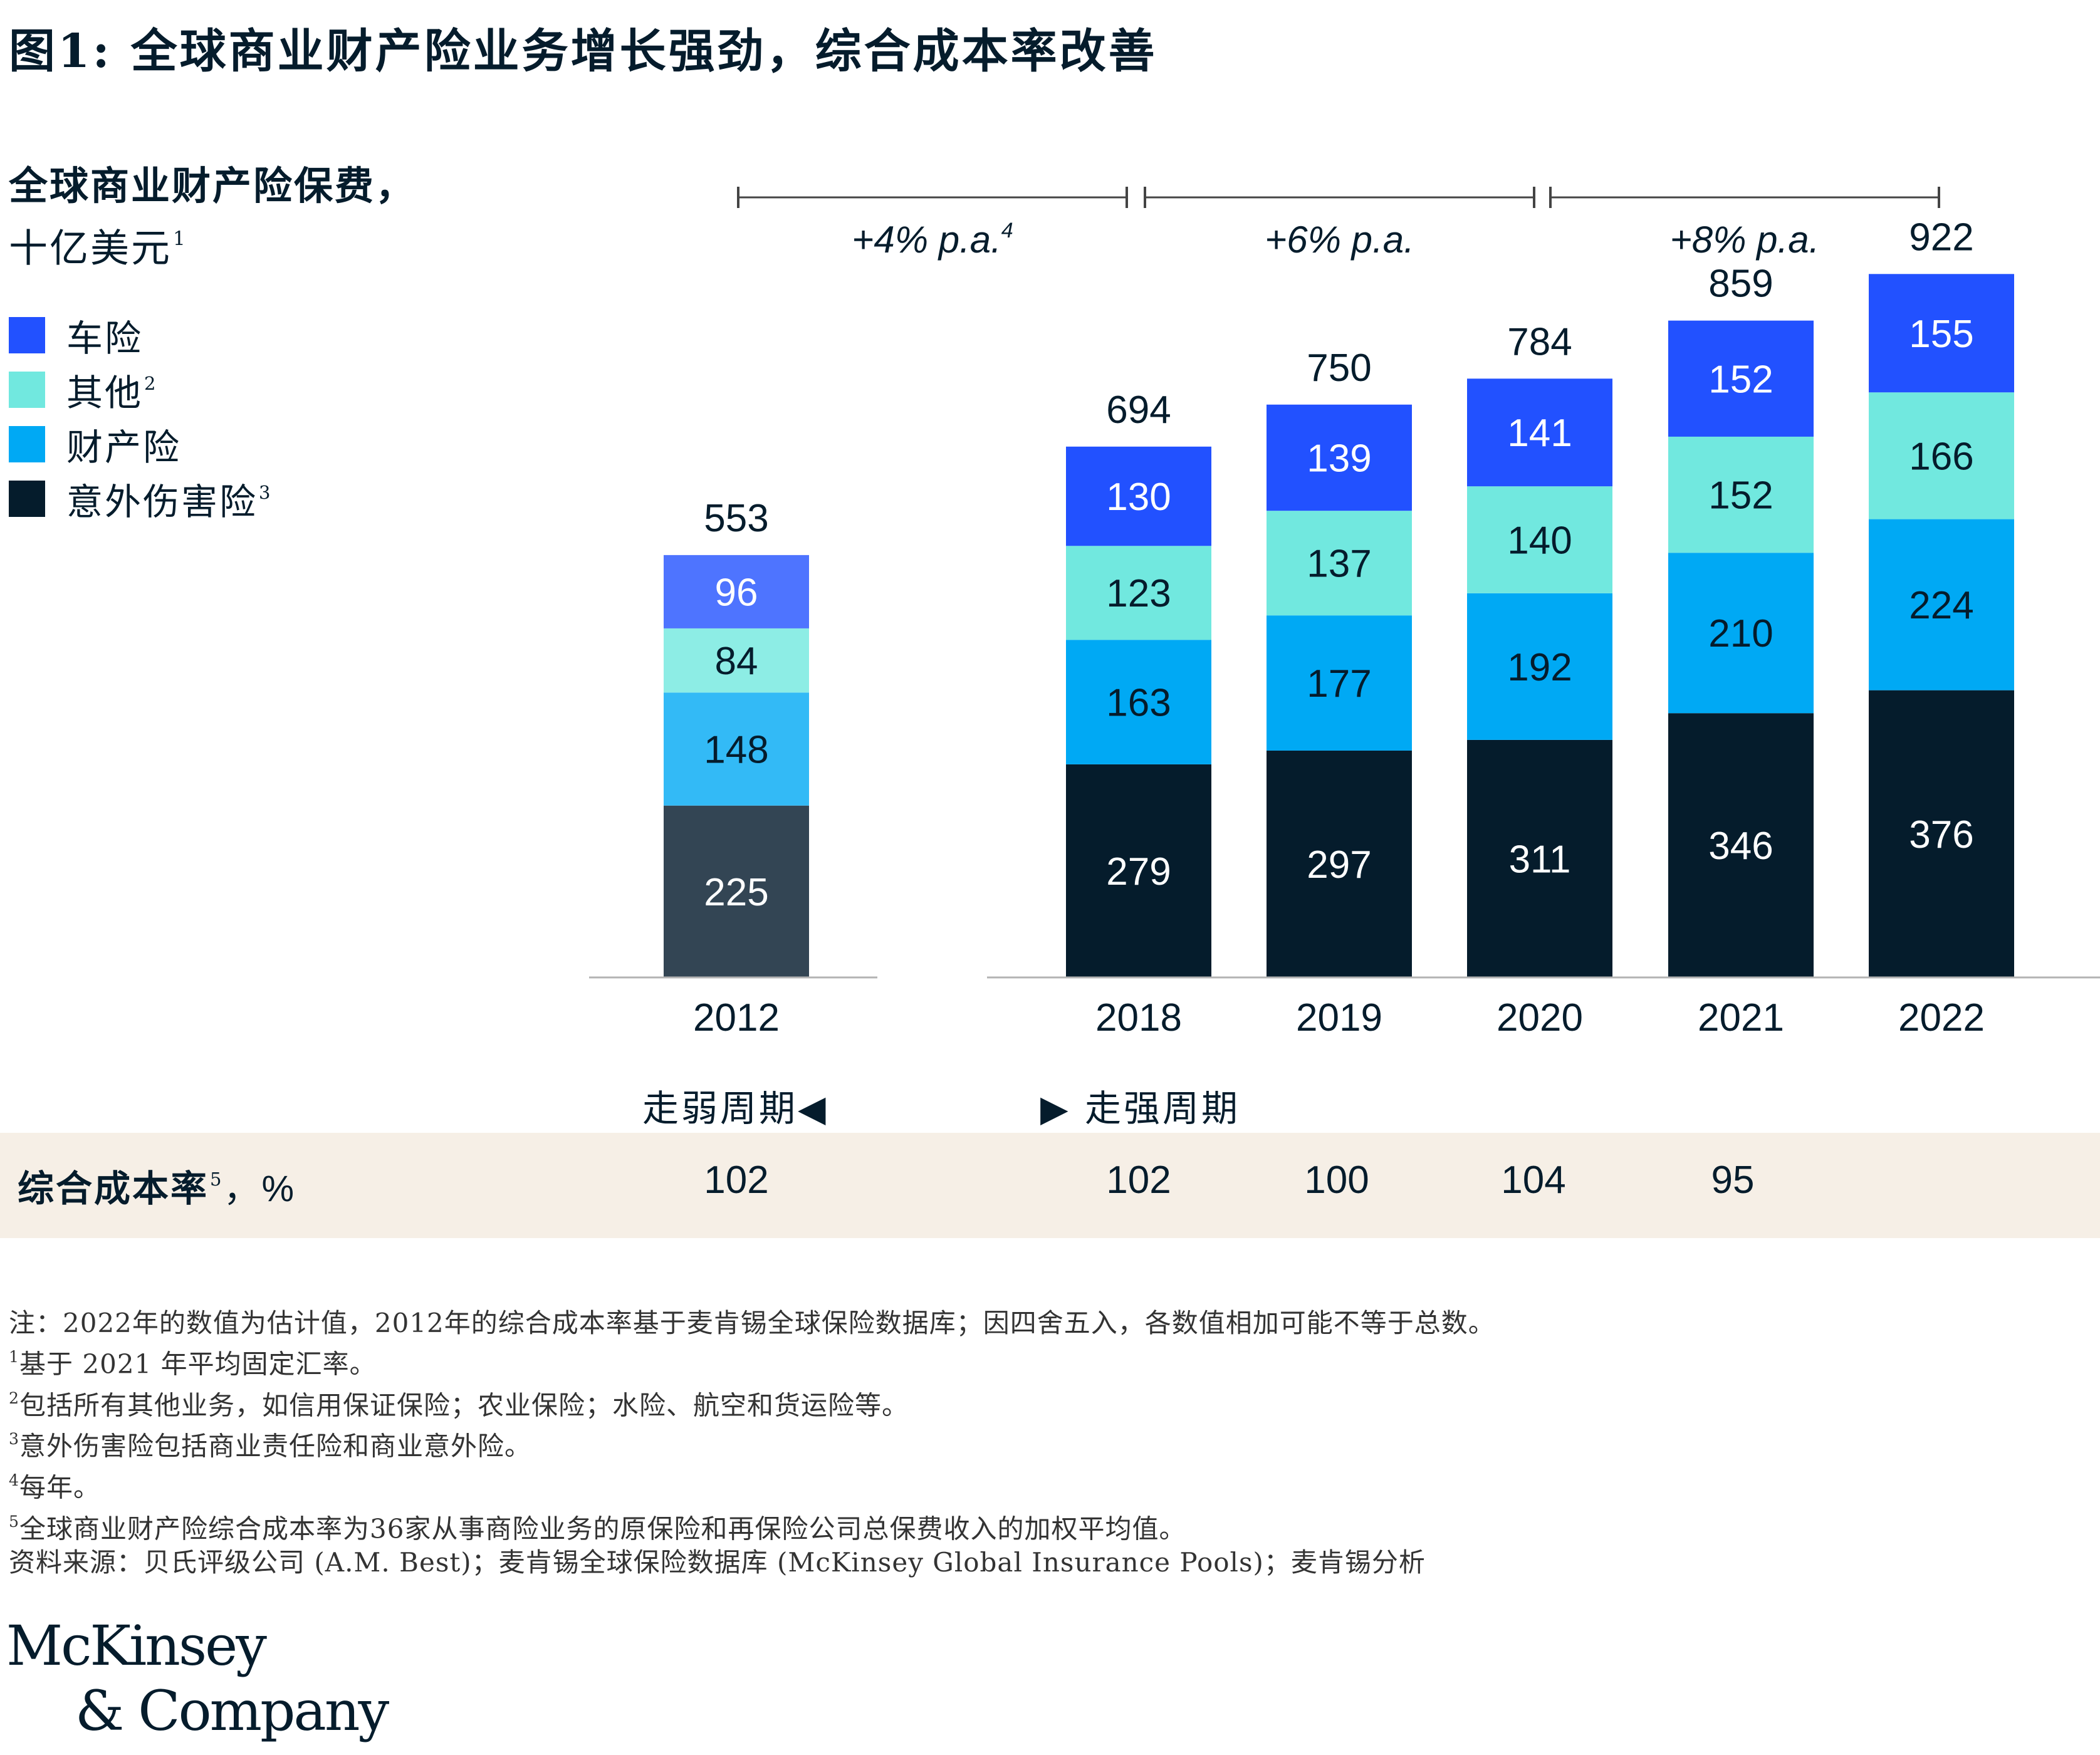 The image size is (2100, 1755). Describe the element at coordinates (1741, 1017) in the screenshot. I see `x-tick-label: 2021` at that location.